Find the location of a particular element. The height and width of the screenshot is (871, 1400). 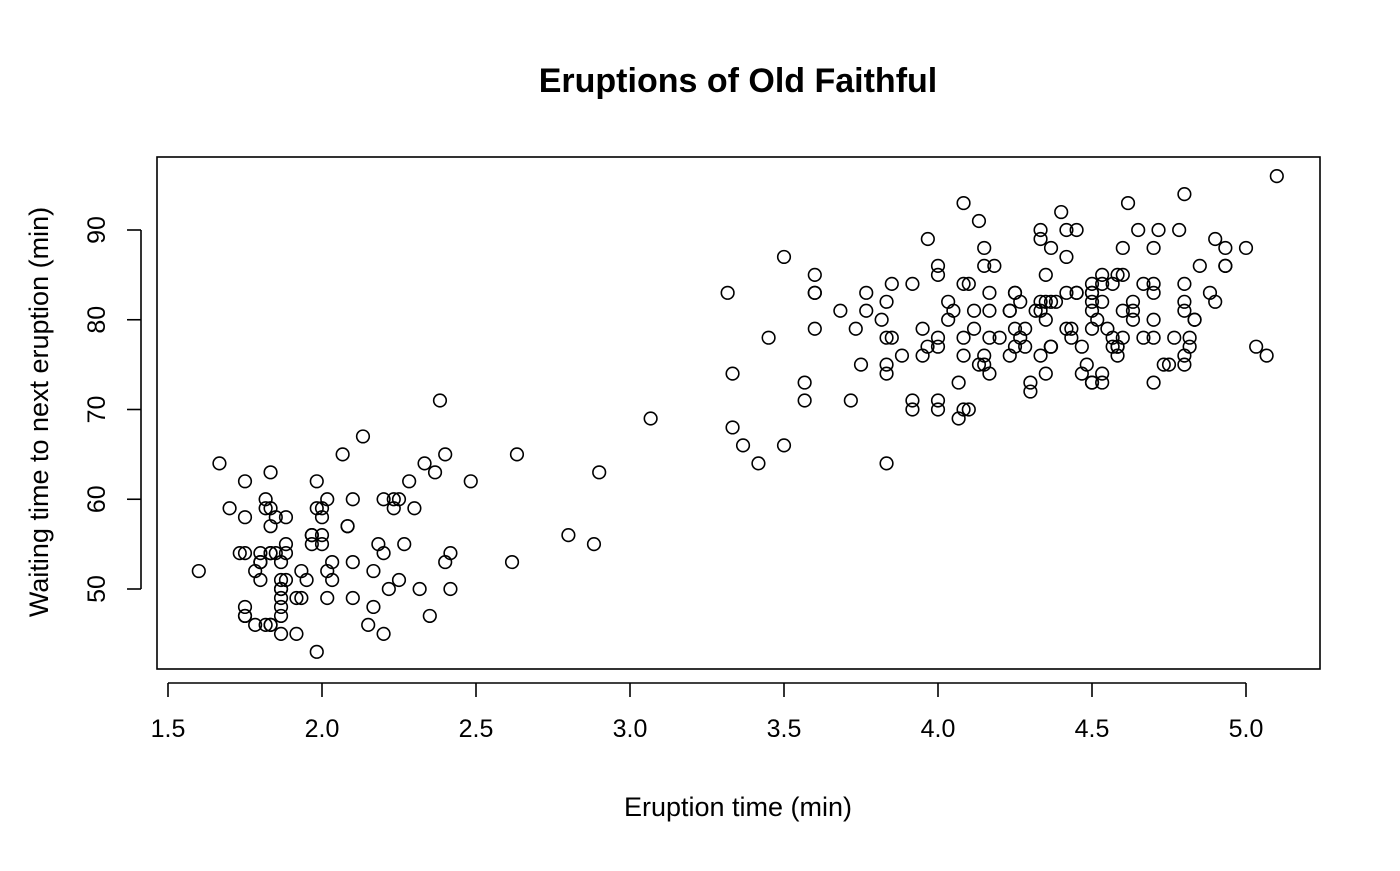

x-axis-ticks: 1.5 2.0 2.5 3.0 3.5 4.0 4.5 5.0 is located at coordinates (707, 713).